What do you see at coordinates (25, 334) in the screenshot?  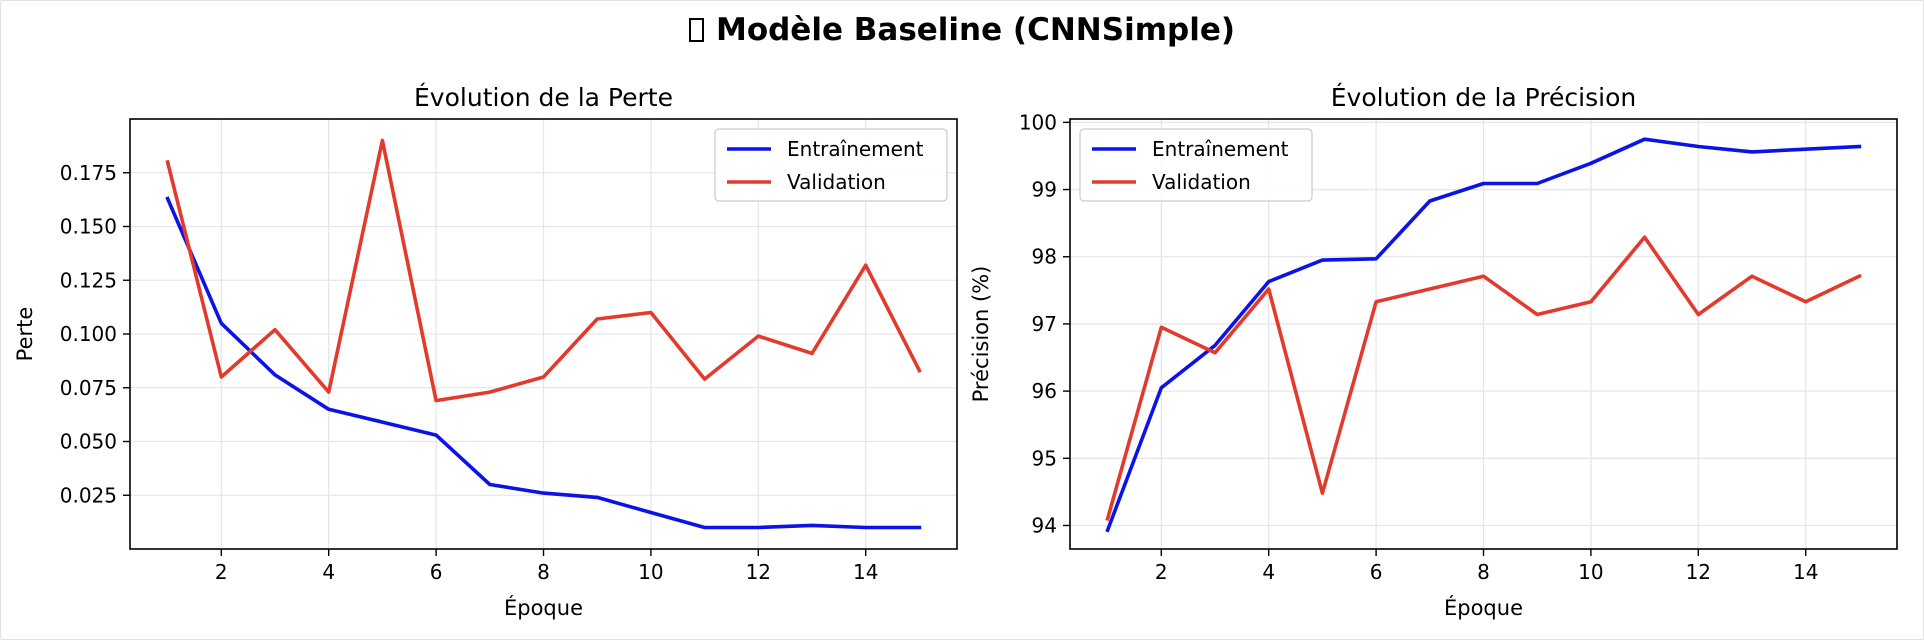 I see `y-axis-label: Perte` at bounding box center [25, 334].